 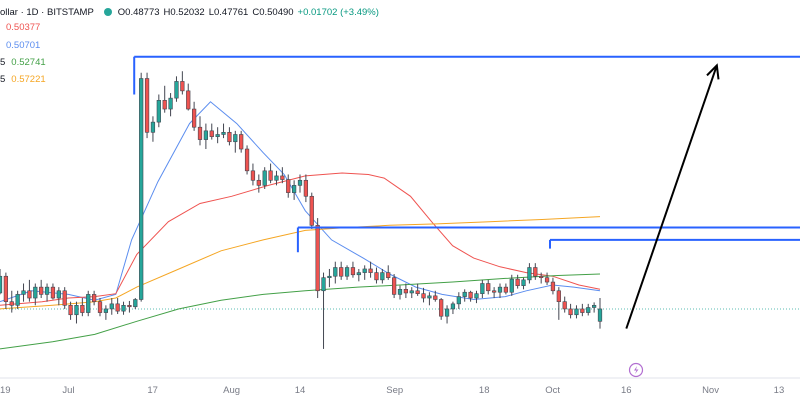 I want to click on x-tick-label: Jul, so click(x=68, y=390).